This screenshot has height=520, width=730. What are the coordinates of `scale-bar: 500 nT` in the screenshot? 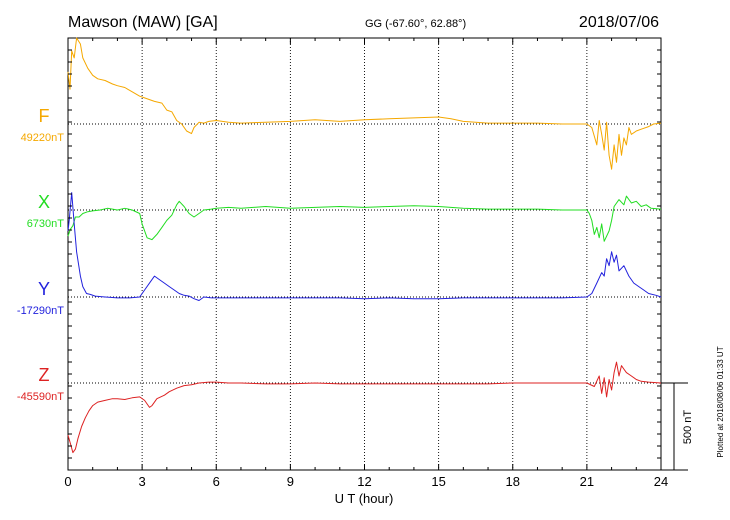 It's located at (677, 426).